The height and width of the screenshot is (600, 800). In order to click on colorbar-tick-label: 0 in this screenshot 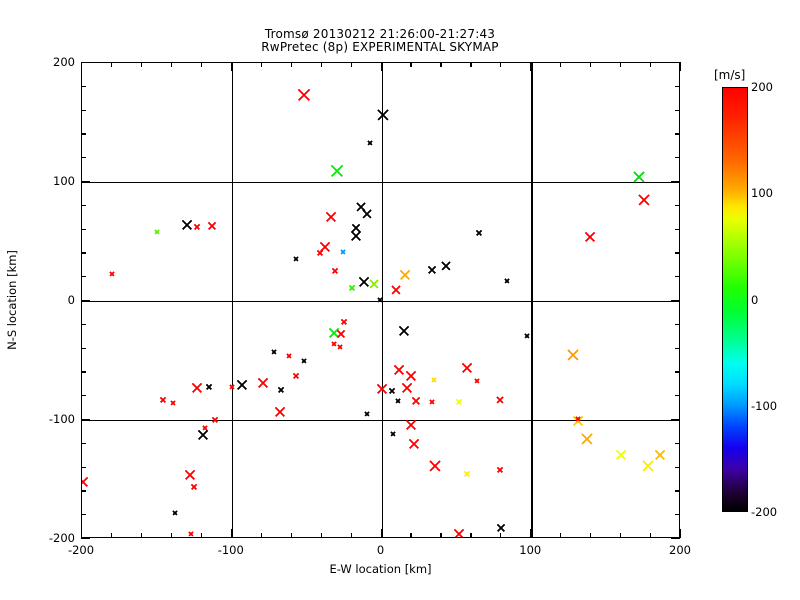, I will do `click(755, 299)`.